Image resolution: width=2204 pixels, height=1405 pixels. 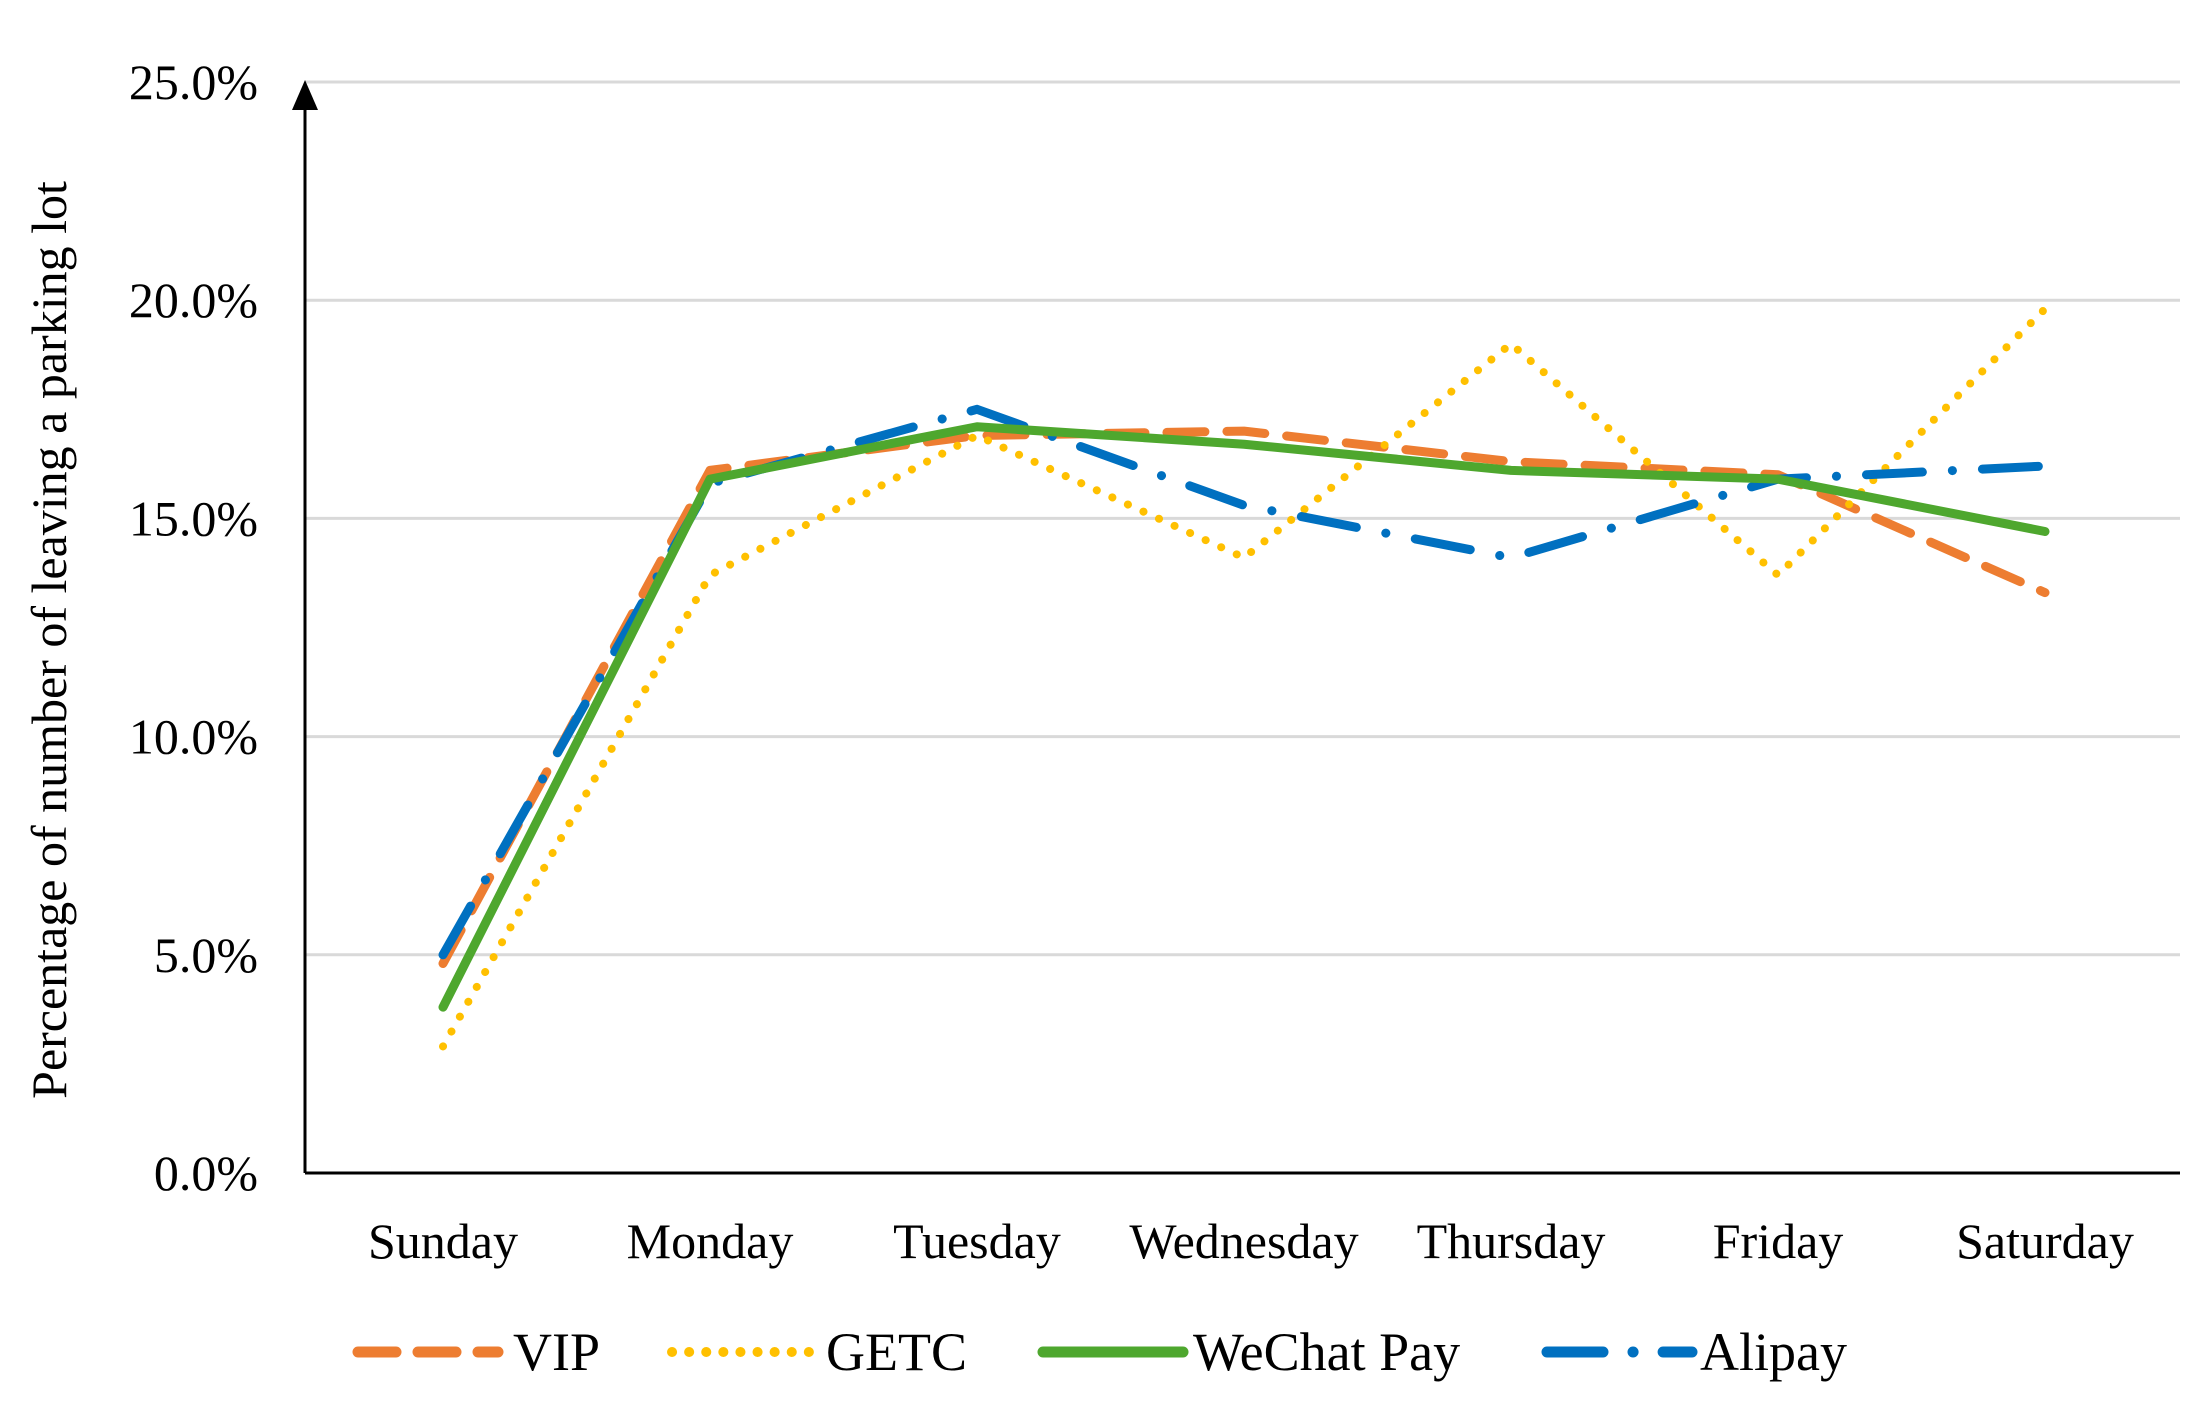 What do you see at coordinates (2045, 1241) in the screenshot?
I see `x-tick-label: Saturday` at bounding box center [2045, 1241].